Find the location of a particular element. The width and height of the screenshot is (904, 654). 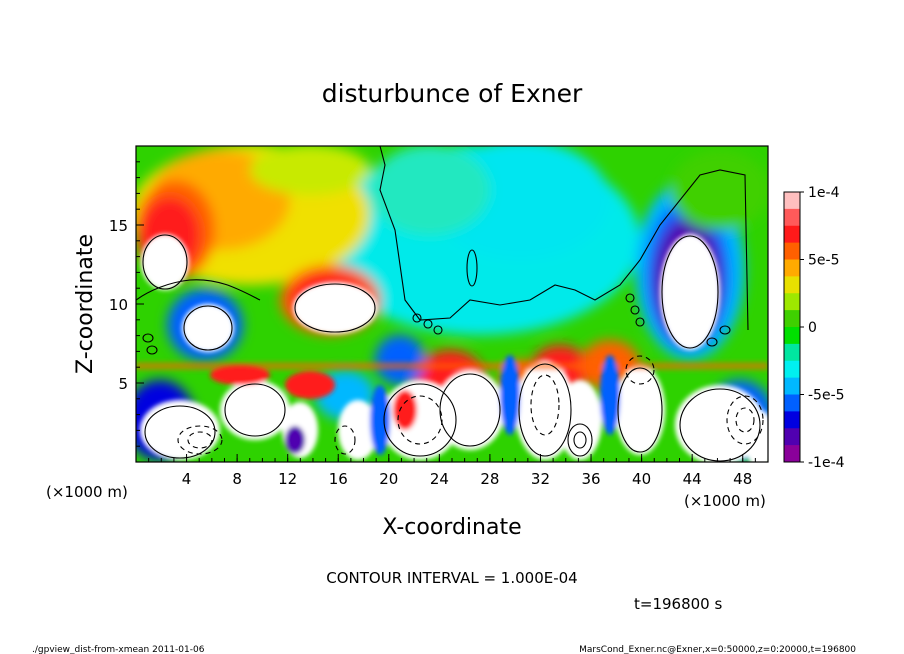

x-axis-label: X-coordinate is located at coordinates (451, 527).